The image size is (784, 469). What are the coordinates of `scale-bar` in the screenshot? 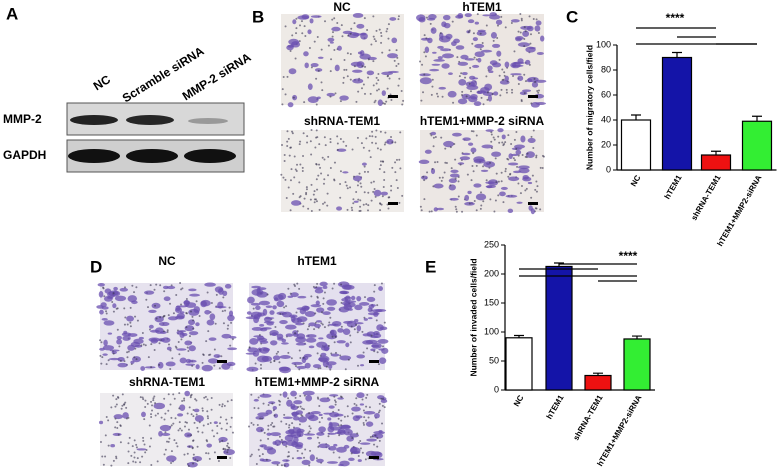 It's located at (374, 361).